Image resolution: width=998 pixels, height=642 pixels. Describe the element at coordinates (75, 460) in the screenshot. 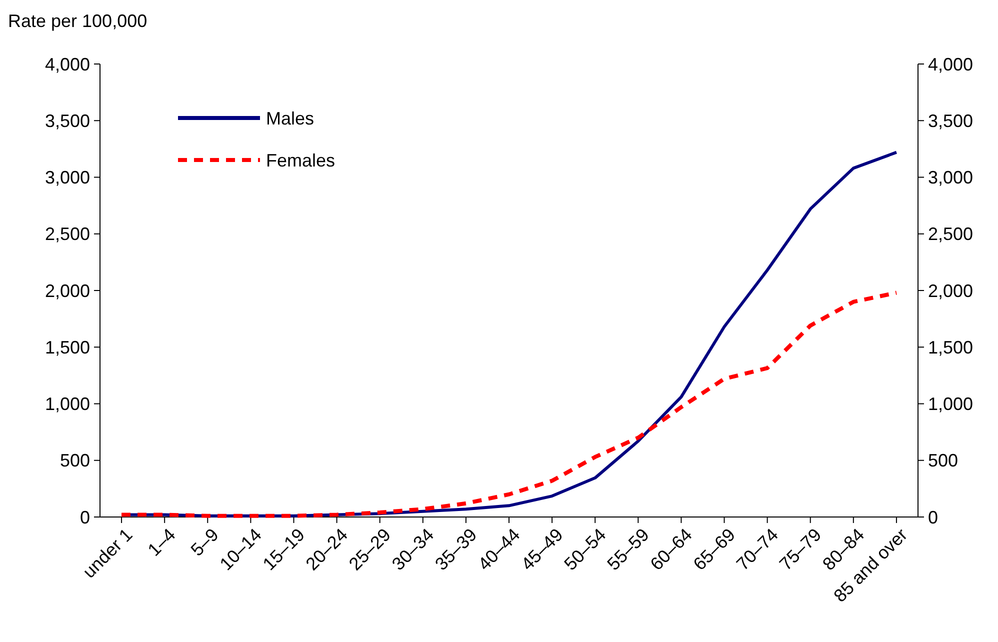

I see `y-tick-label: 500` at that location.